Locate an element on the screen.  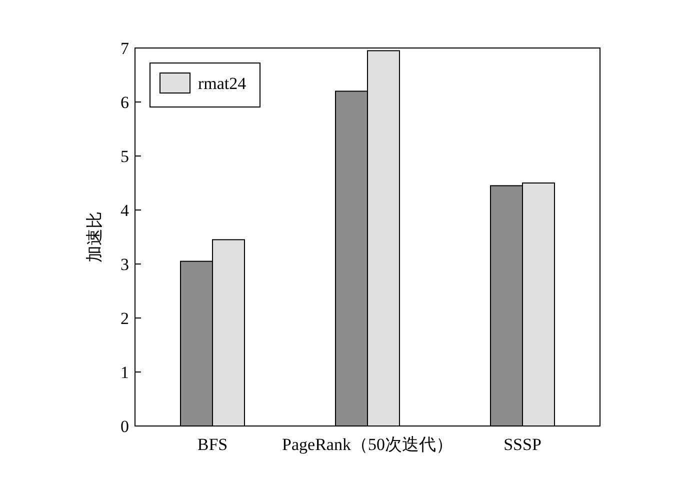
y-tick-label: 7 is located at coordinates (125, 48).